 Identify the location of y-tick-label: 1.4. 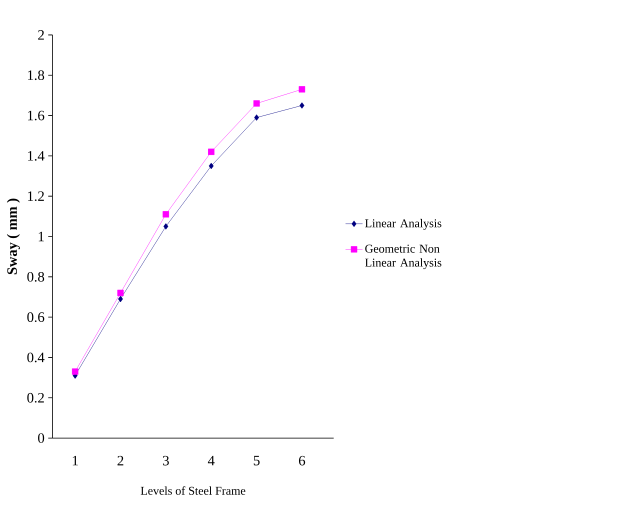
(36, 156).